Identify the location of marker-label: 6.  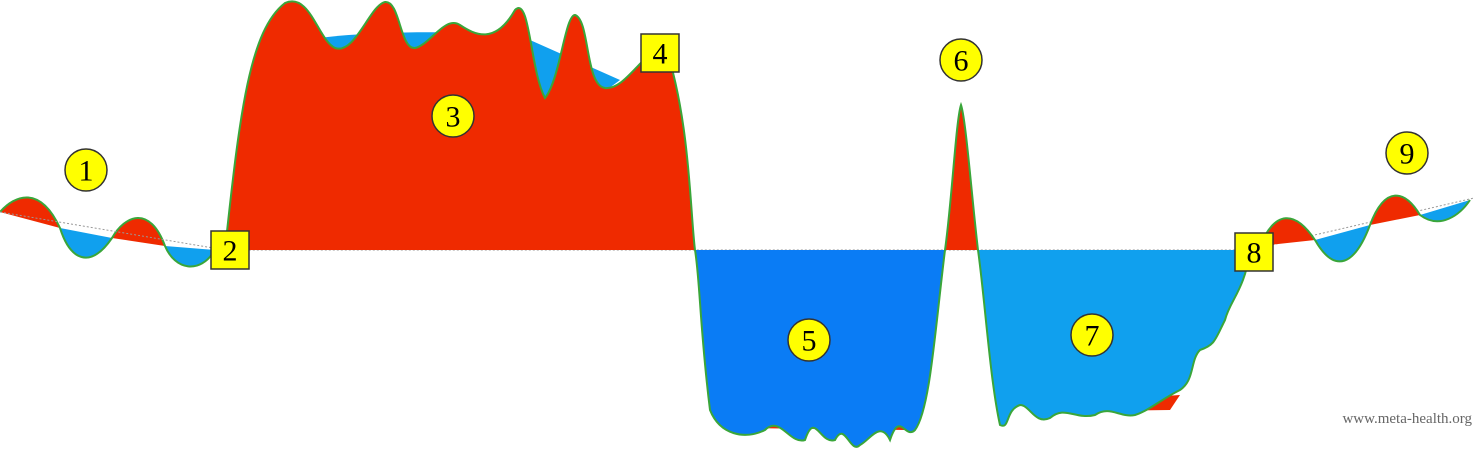
(961, 61).